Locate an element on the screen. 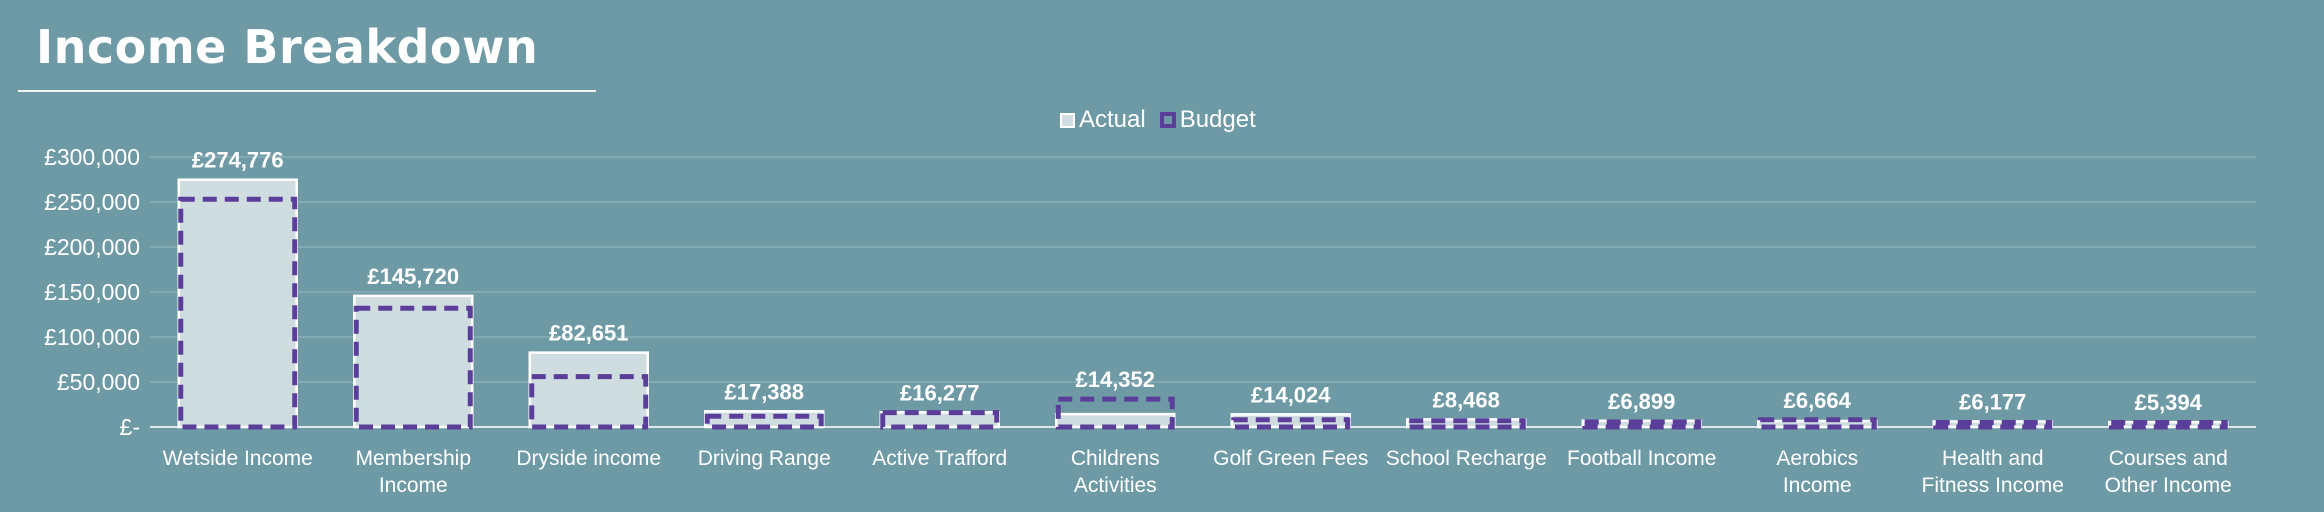 The image size is (2324, 512). legend-swatch-budget is located at coordinates (1167, 120).